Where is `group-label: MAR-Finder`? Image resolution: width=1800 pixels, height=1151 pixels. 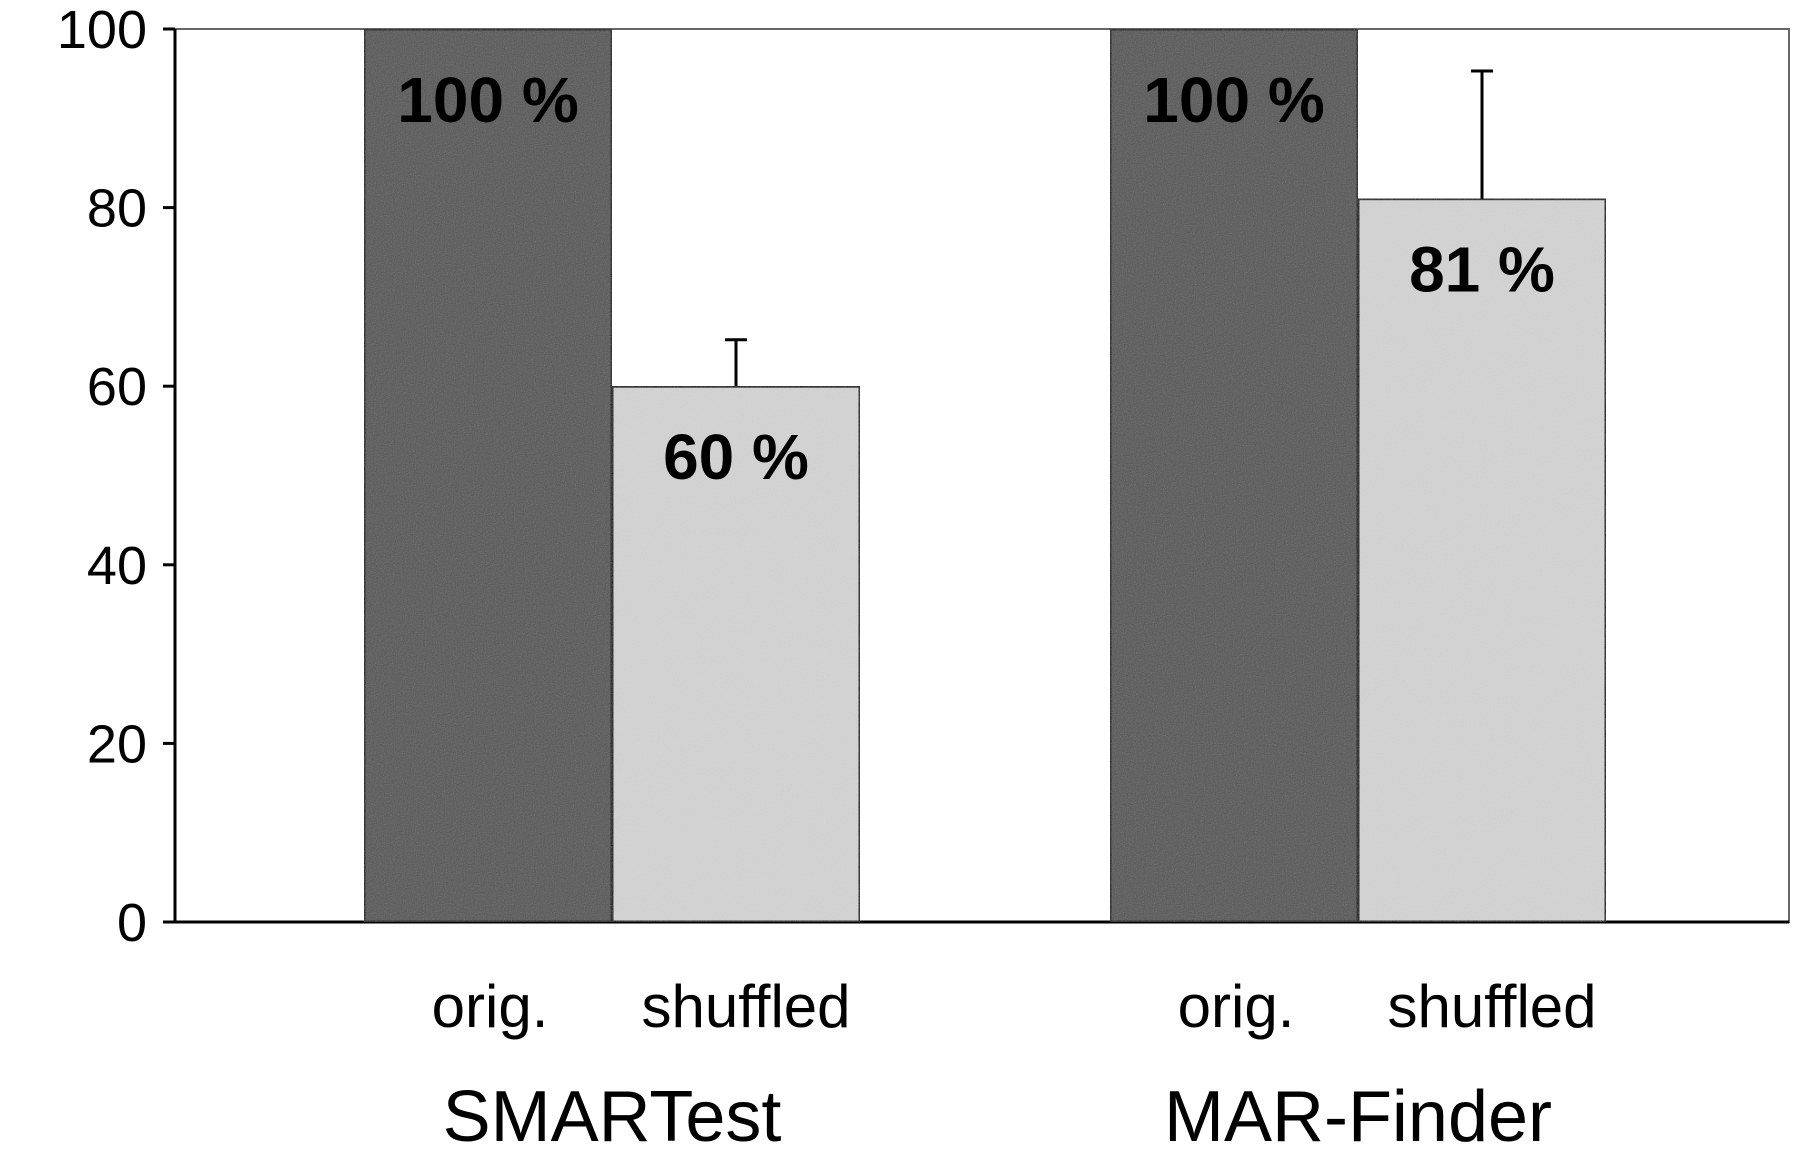
group-label: MAR-Finder is located at coordinates (1358, 1114).